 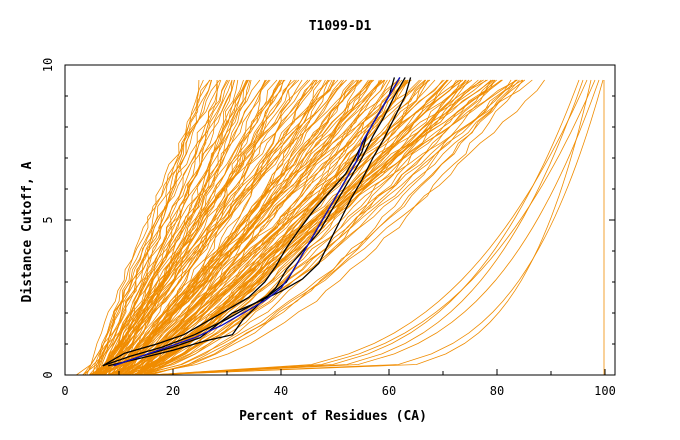 What do you see at coordinates (340, 26) in the screenshot?
I see `chart-title: T1099-D1` at bounding box center [340, 26].